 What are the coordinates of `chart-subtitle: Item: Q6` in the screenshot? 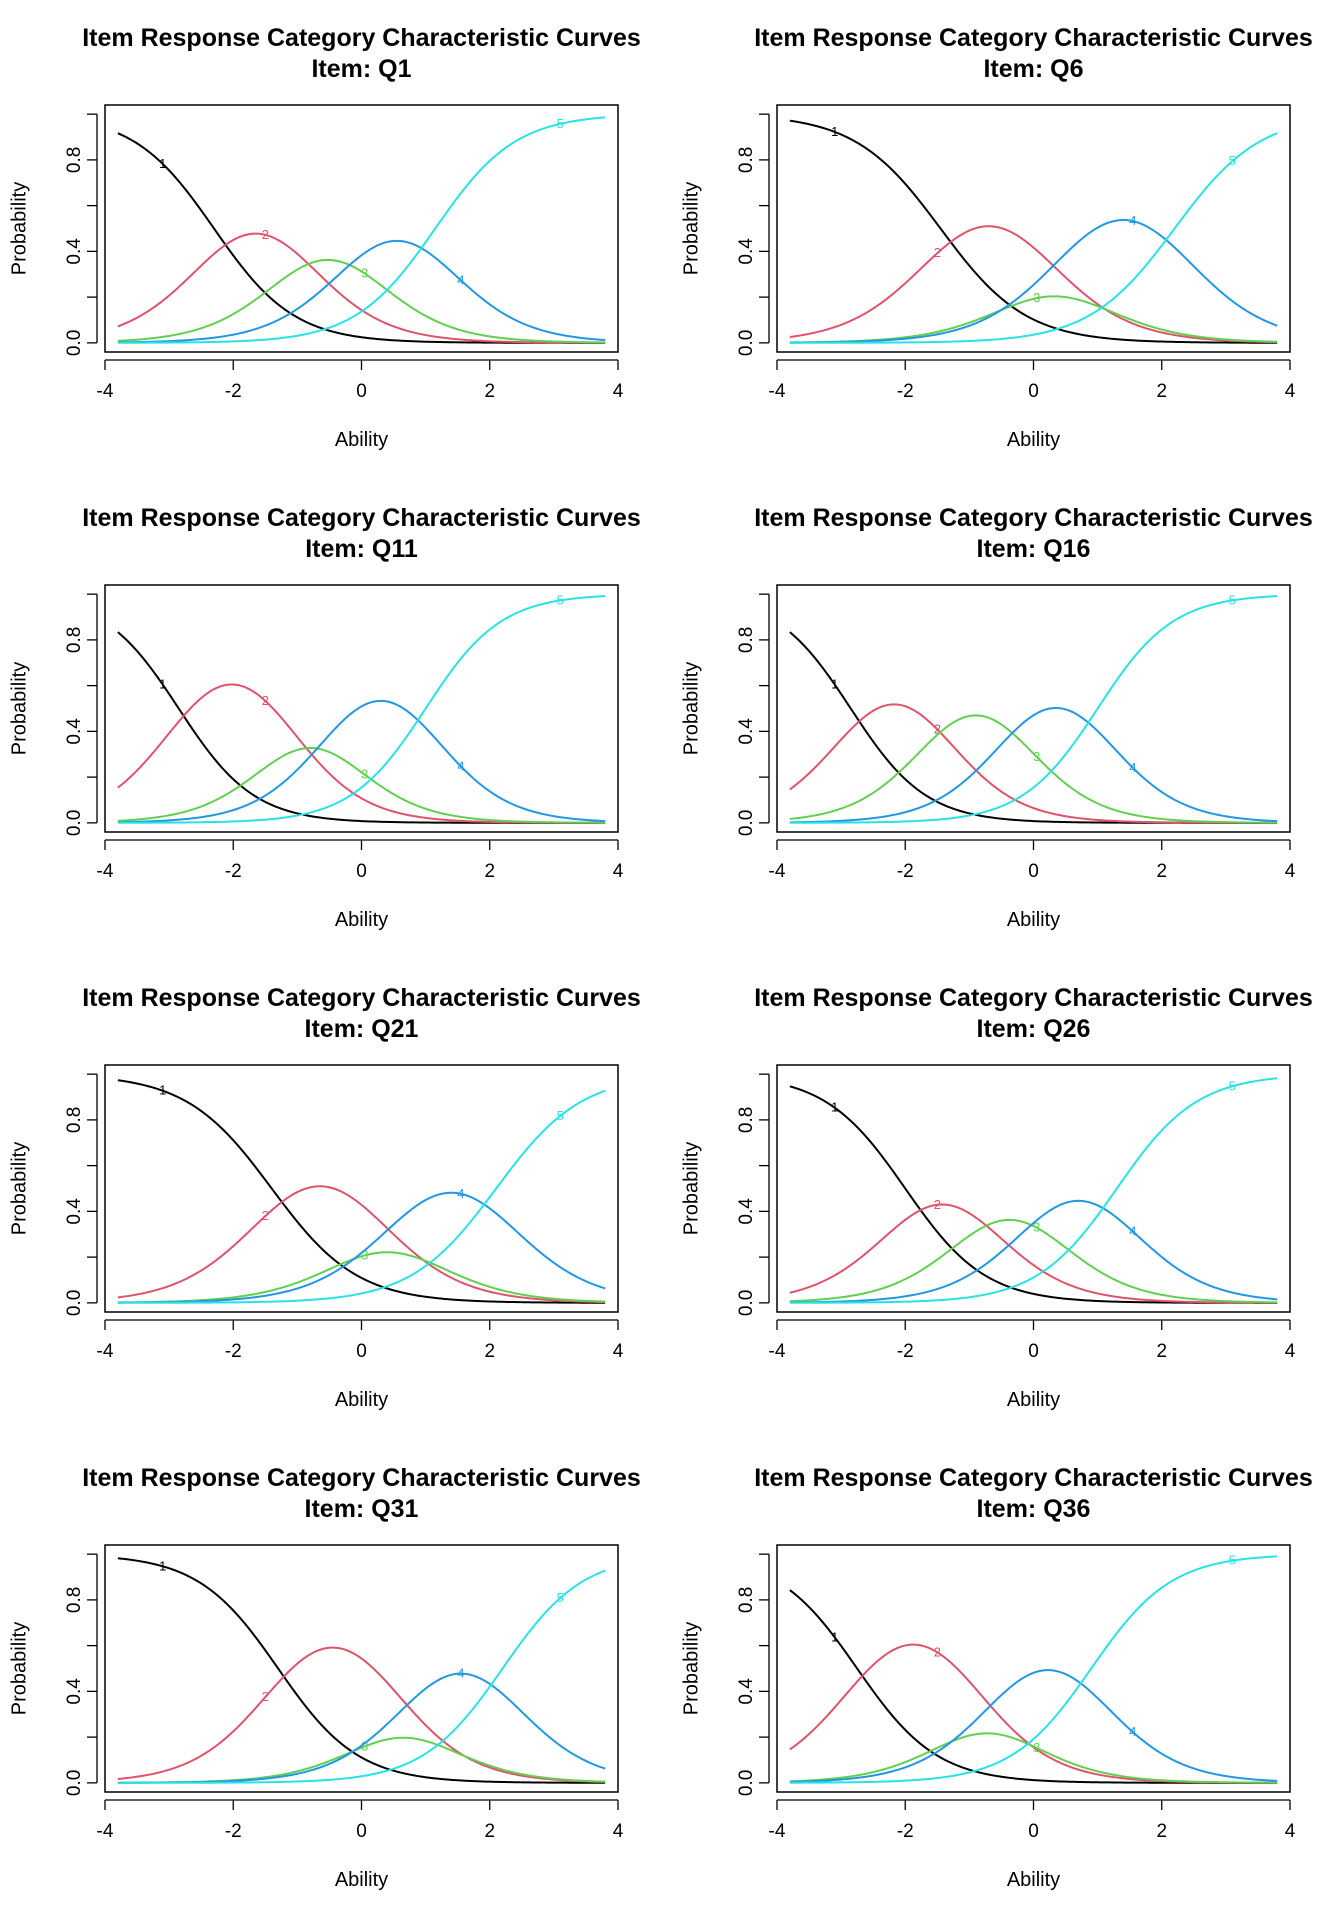 It's located at (1033, 69).